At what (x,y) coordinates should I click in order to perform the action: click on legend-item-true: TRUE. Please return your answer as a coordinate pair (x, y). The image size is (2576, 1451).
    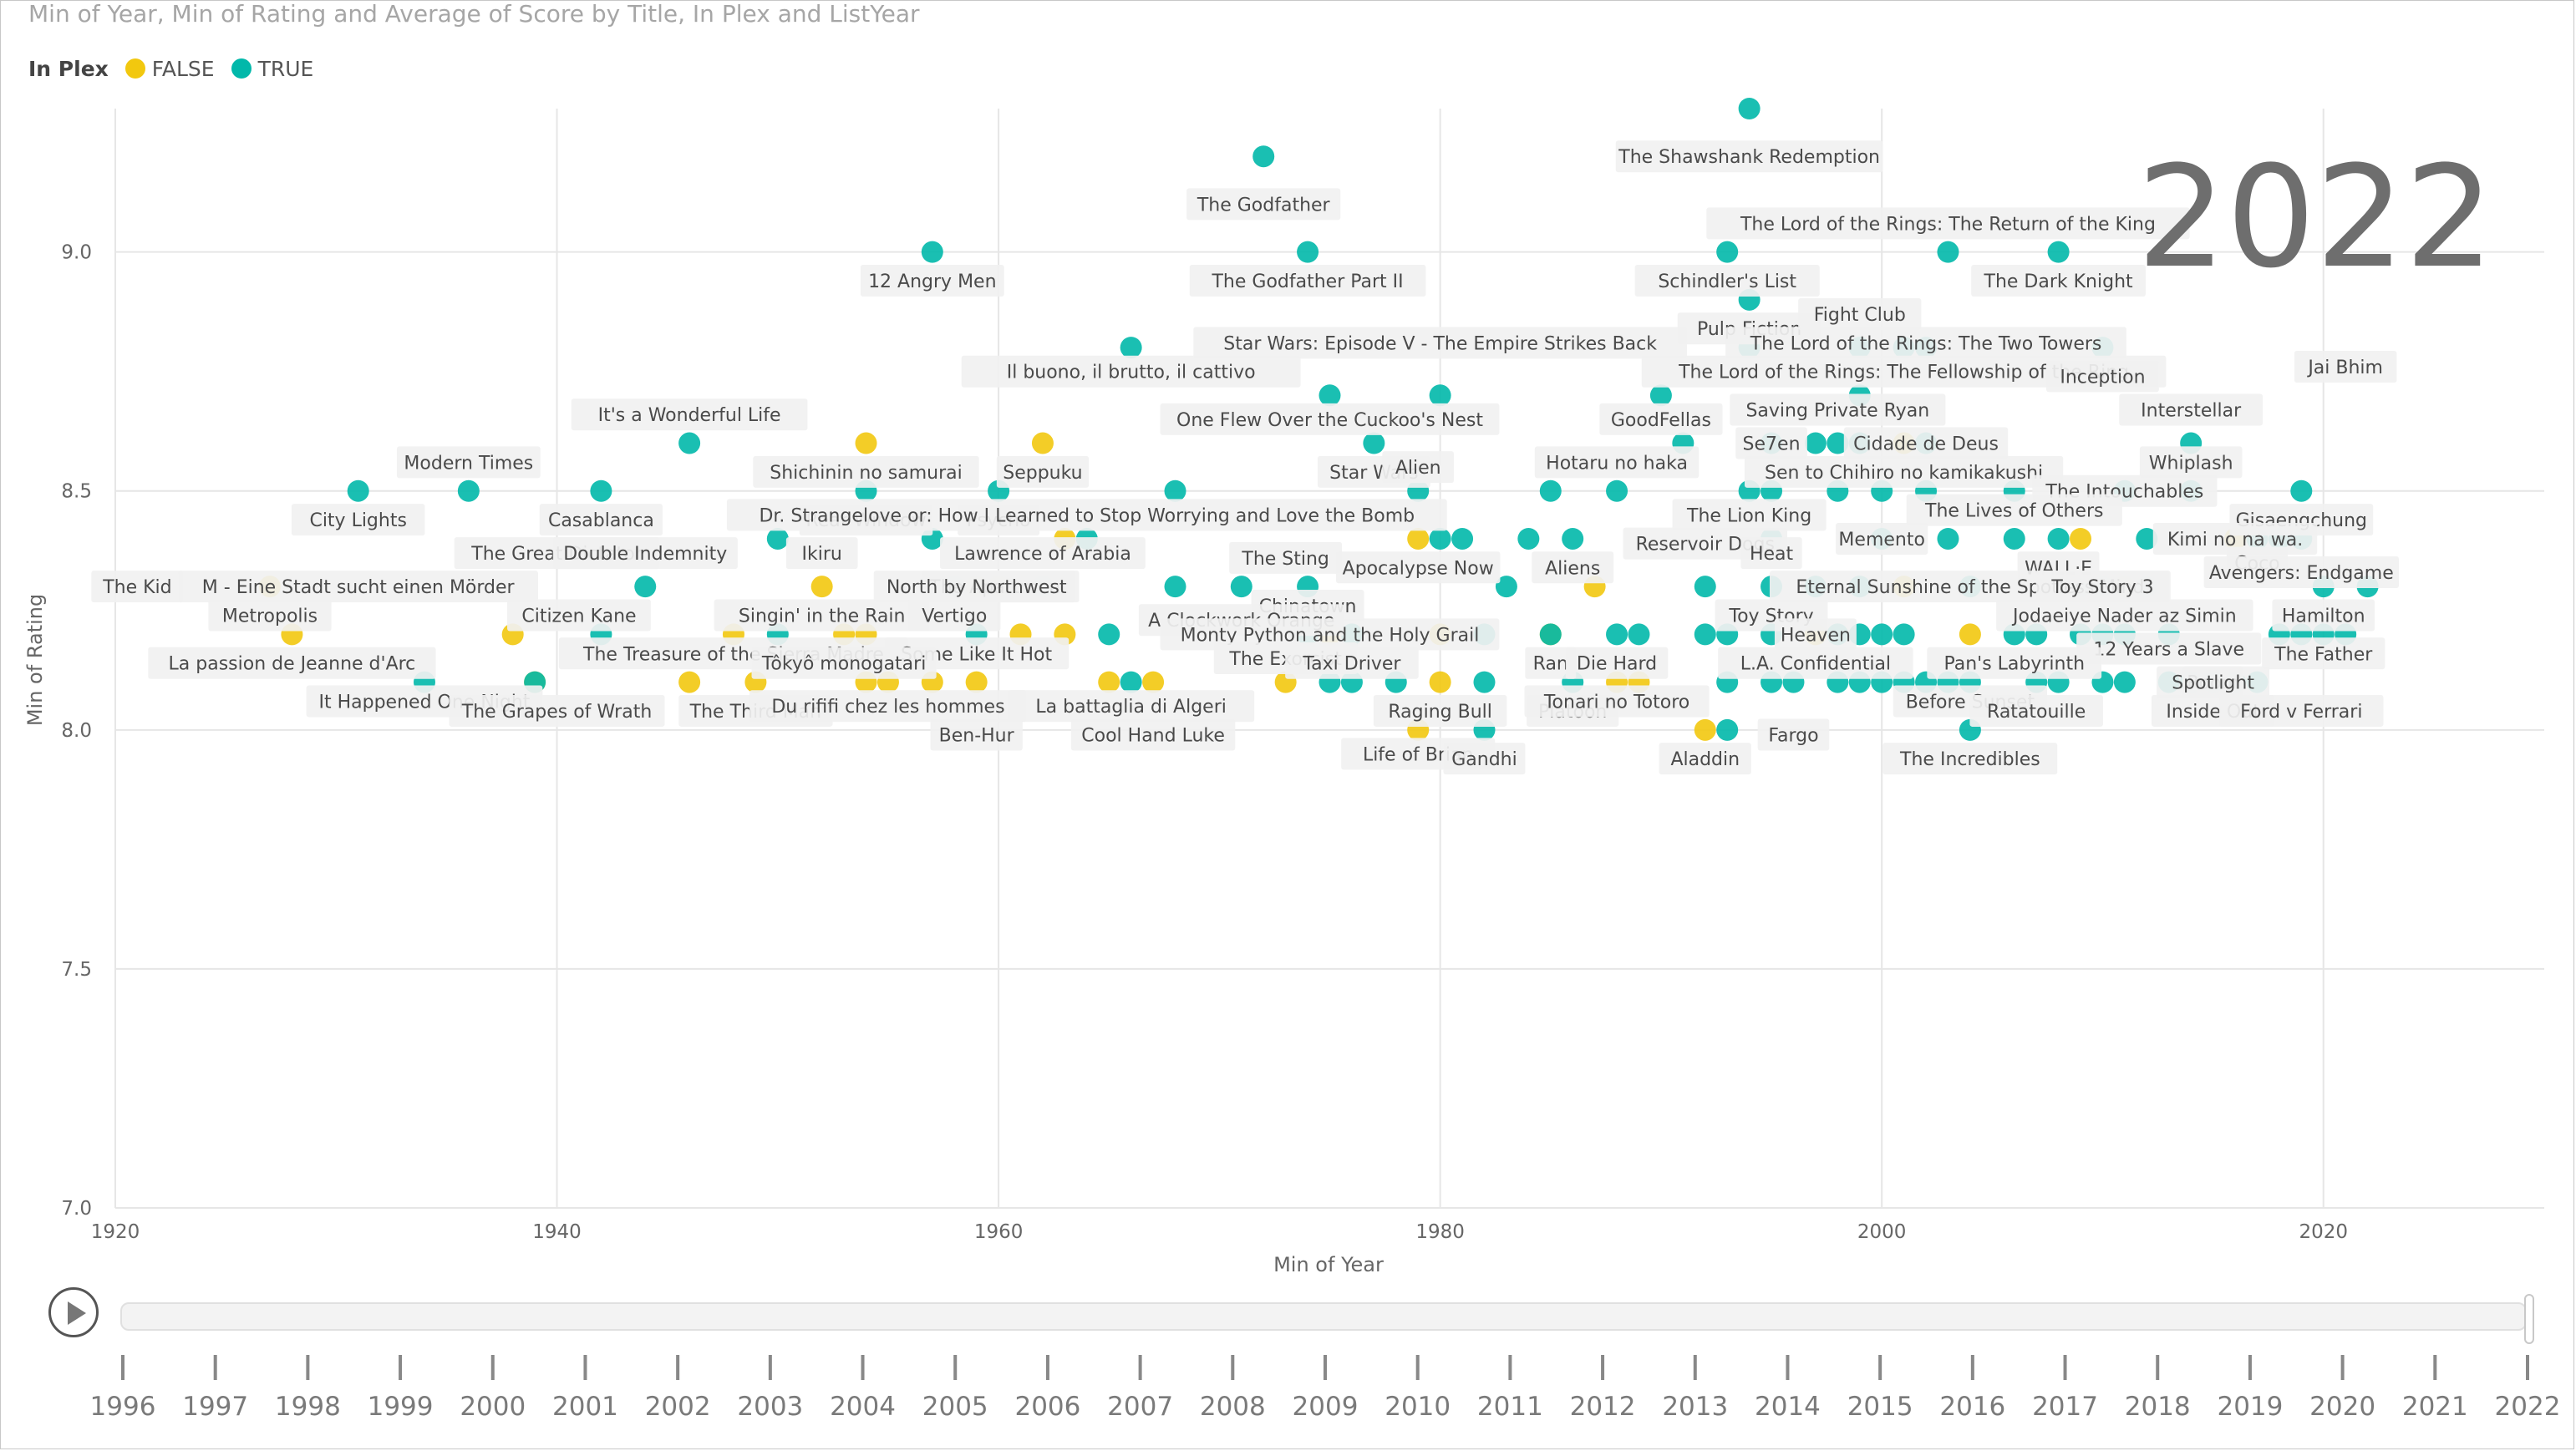
    Looking at the image, I should click on (285, 69).